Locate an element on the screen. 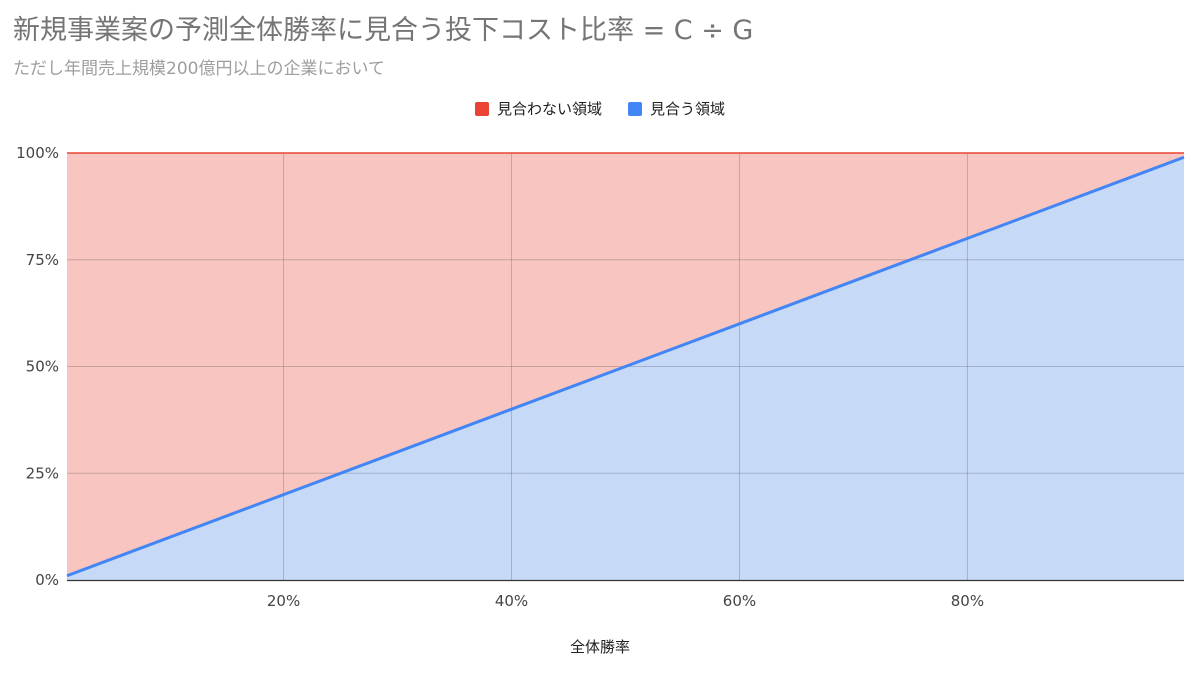  y-tick-label: 25% is located at coordinates (42, 473).